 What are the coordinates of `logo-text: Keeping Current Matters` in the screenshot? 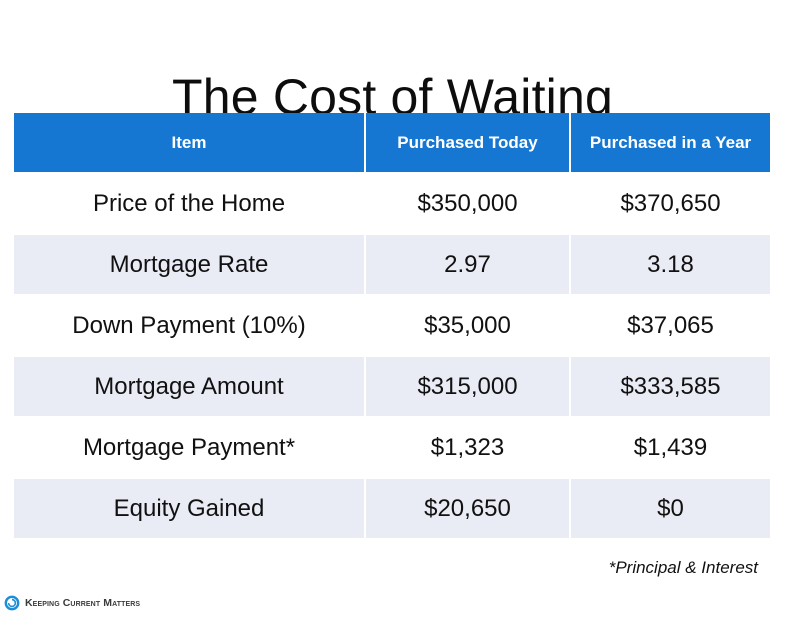 It's located at (83, 603).